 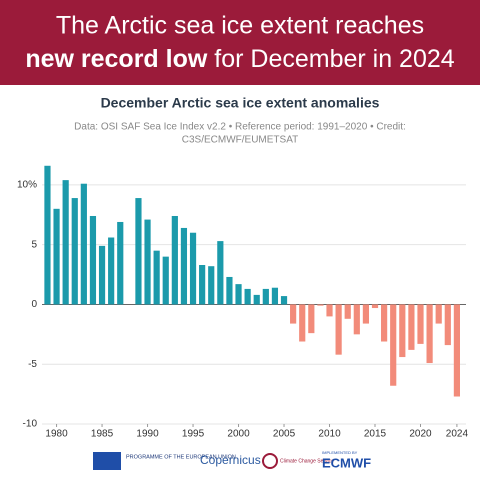 I want to click on eu-text: PROGRAMME OF THE EUROPEAN UNION, so click(x=181, y=457).